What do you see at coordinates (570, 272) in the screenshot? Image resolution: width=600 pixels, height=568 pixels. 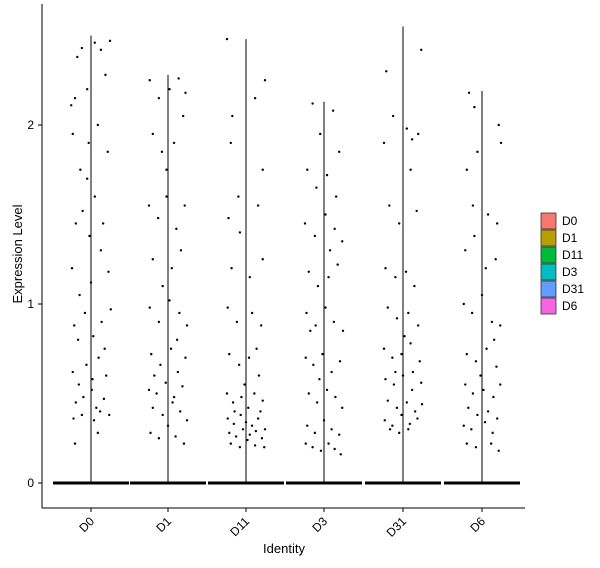 I see `legend-label: D3` at bounding box center [570, 272].